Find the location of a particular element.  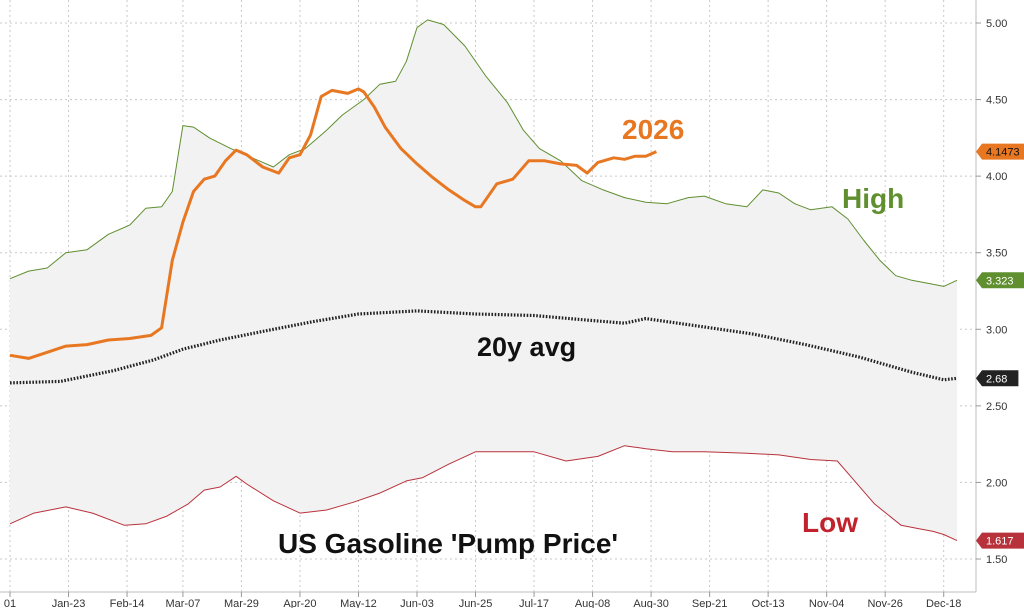

x-tick-label: Oct-13 is located at coordinates (768, 603).